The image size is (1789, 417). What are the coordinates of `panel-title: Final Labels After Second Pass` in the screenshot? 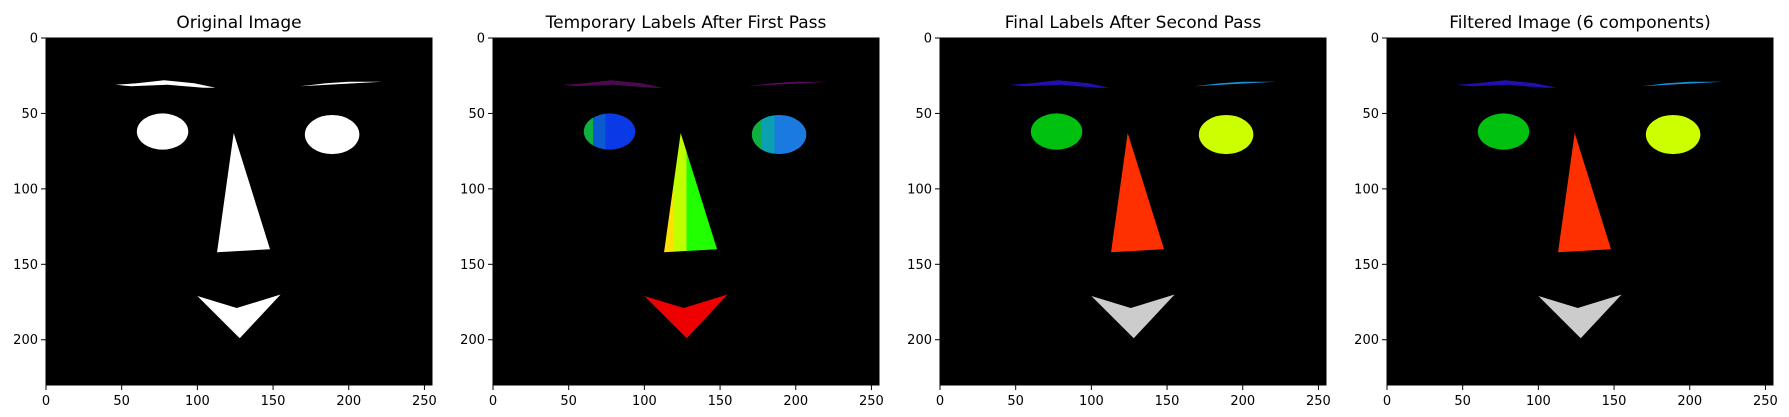 It's located at (1133, 23).